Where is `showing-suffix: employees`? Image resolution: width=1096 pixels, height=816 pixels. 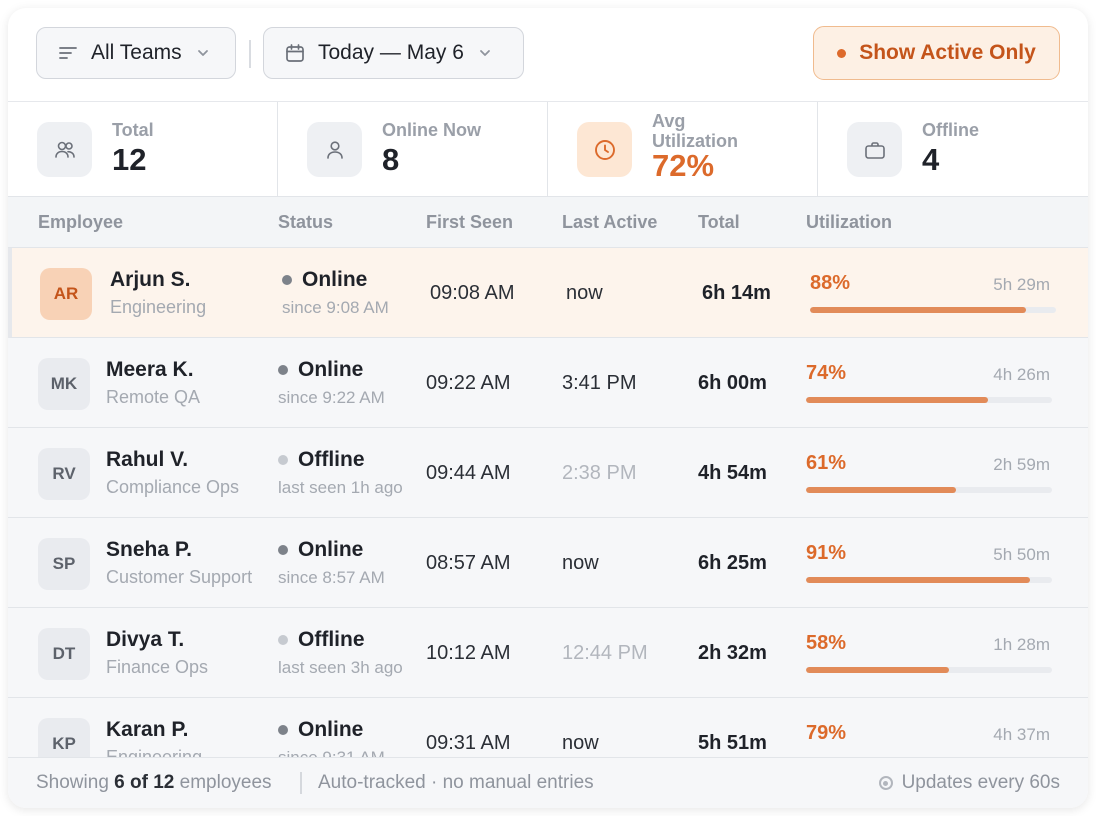 showing-suffix: employees is located at coordinates (225, 782).